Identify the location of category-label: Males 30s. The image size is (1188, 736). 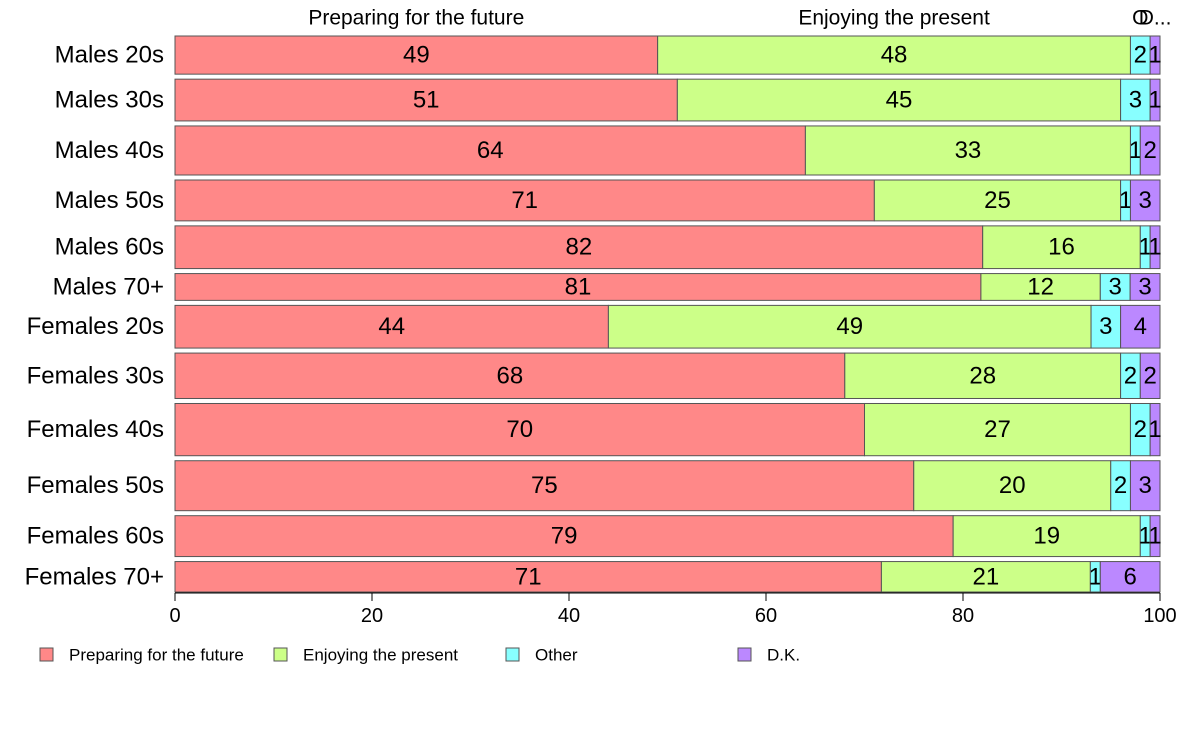
(109, 100).